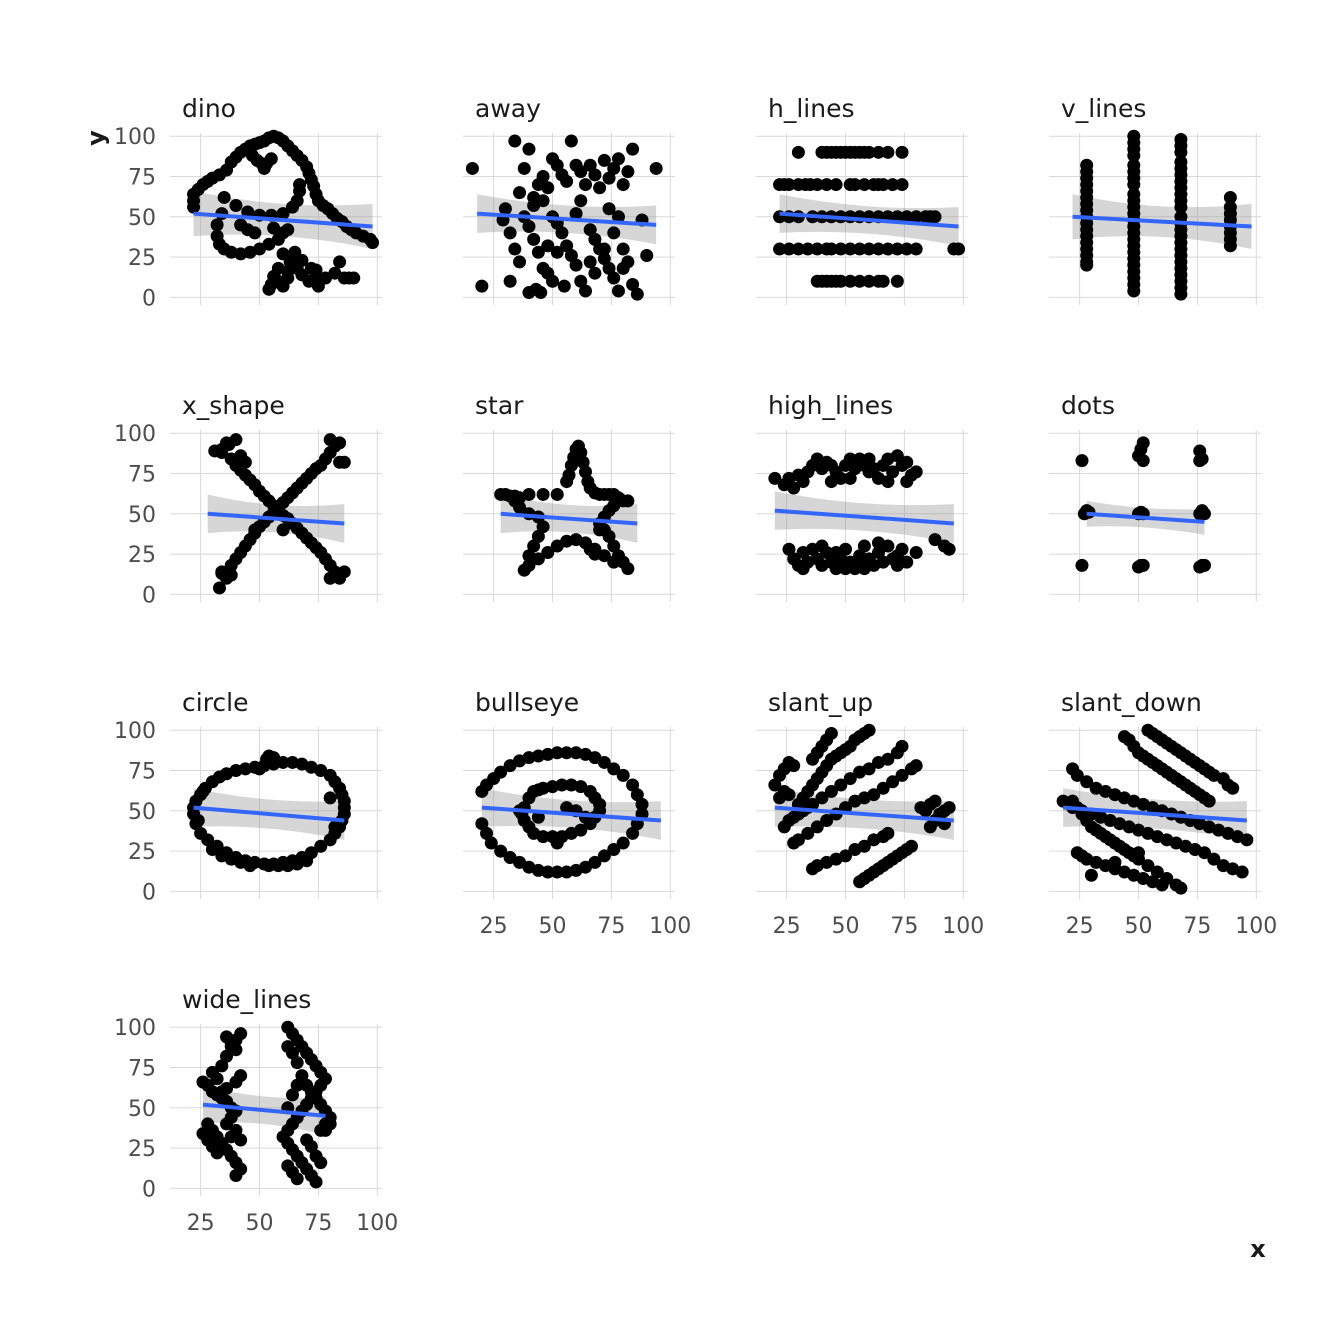 This screenshot has width=1344, height=1344. I want to click on y-tick-label: 25, so click(142, 852).